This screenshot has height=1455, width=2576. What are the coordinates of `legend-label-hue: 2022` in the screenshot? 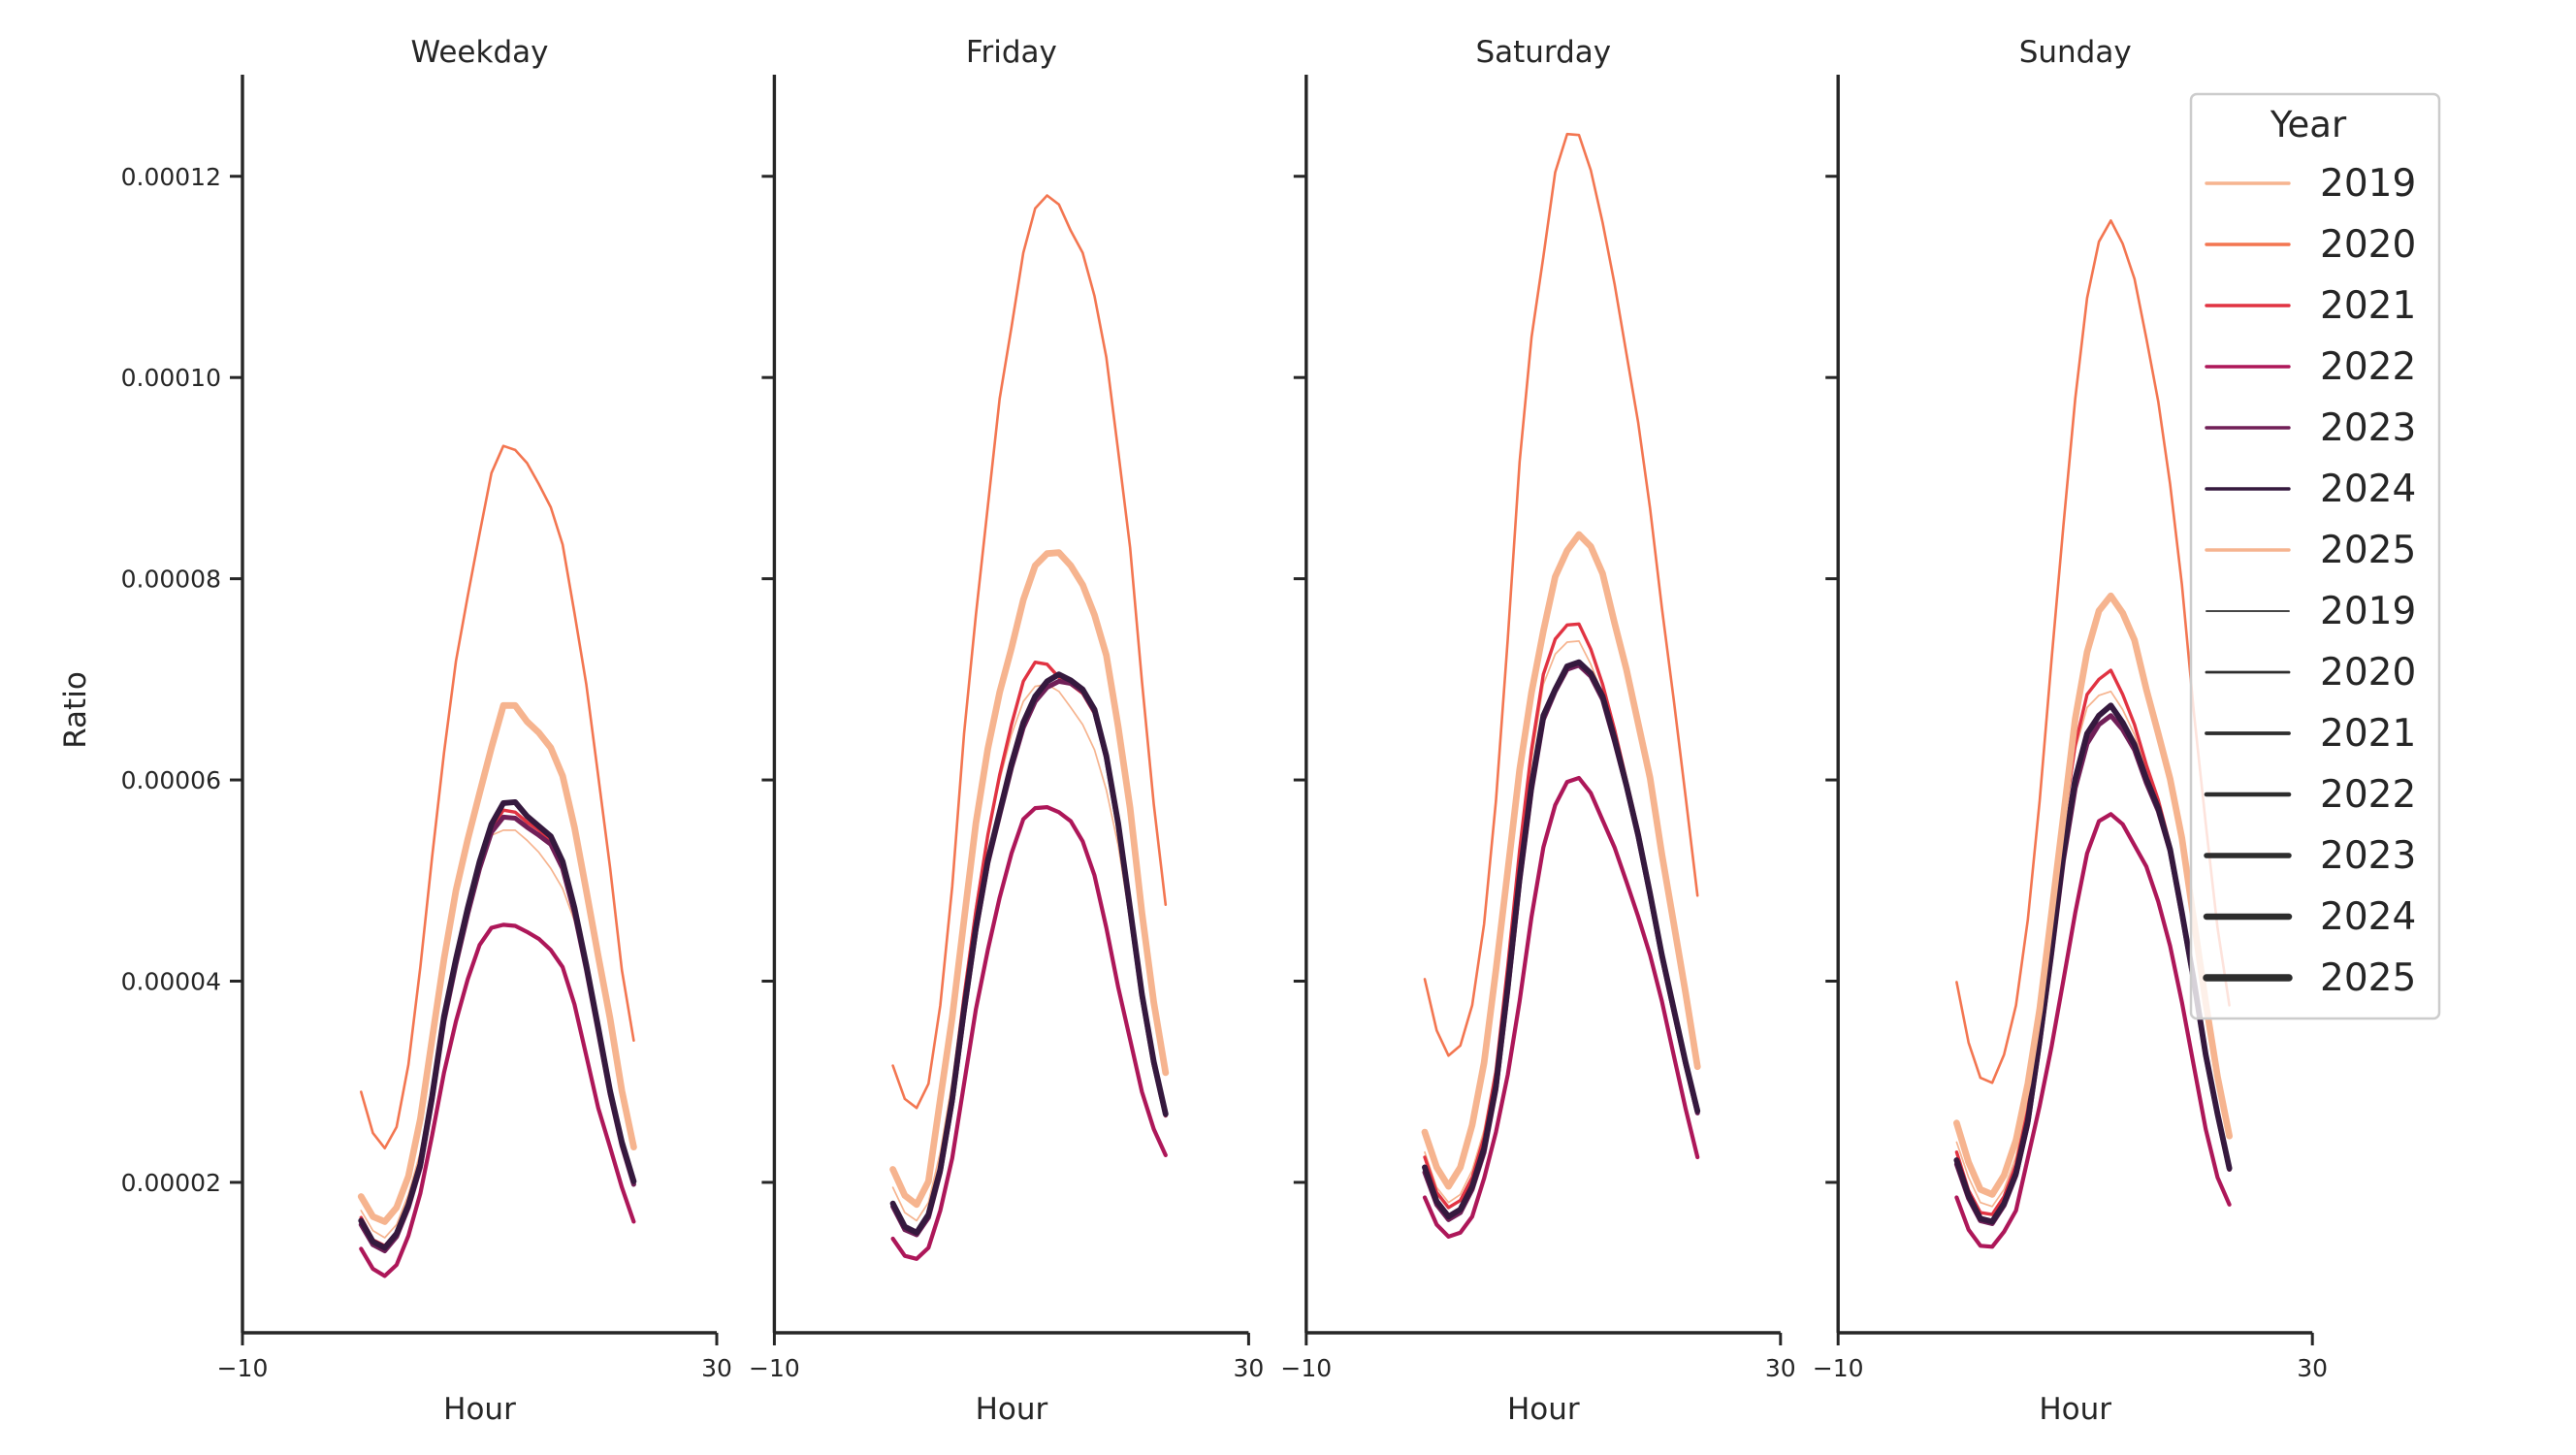 It's located at (2368, 367).